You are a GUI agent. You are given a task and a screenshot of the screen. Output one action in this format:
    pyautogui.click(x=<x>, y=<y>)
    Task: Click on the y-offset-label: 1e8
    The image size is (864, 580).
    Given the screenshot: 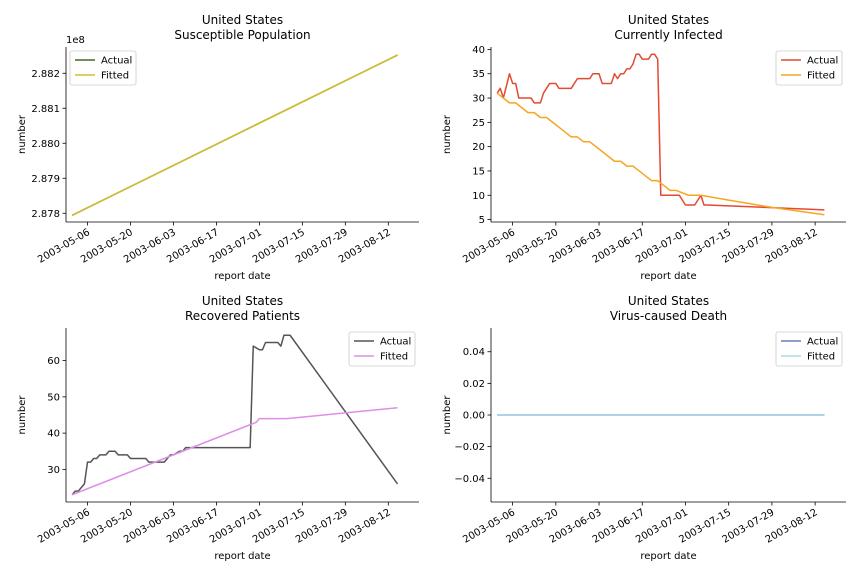 What is the action you would take?
    pyautogui.click(x=75, y=40)
    